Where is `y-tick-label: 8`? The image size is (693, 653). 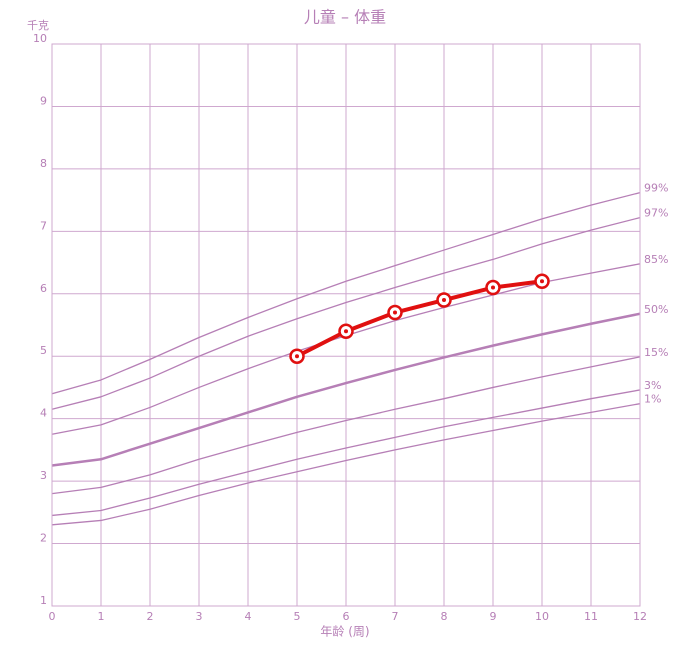
y-tick-label: 8 is located at coordinates (43, 163).